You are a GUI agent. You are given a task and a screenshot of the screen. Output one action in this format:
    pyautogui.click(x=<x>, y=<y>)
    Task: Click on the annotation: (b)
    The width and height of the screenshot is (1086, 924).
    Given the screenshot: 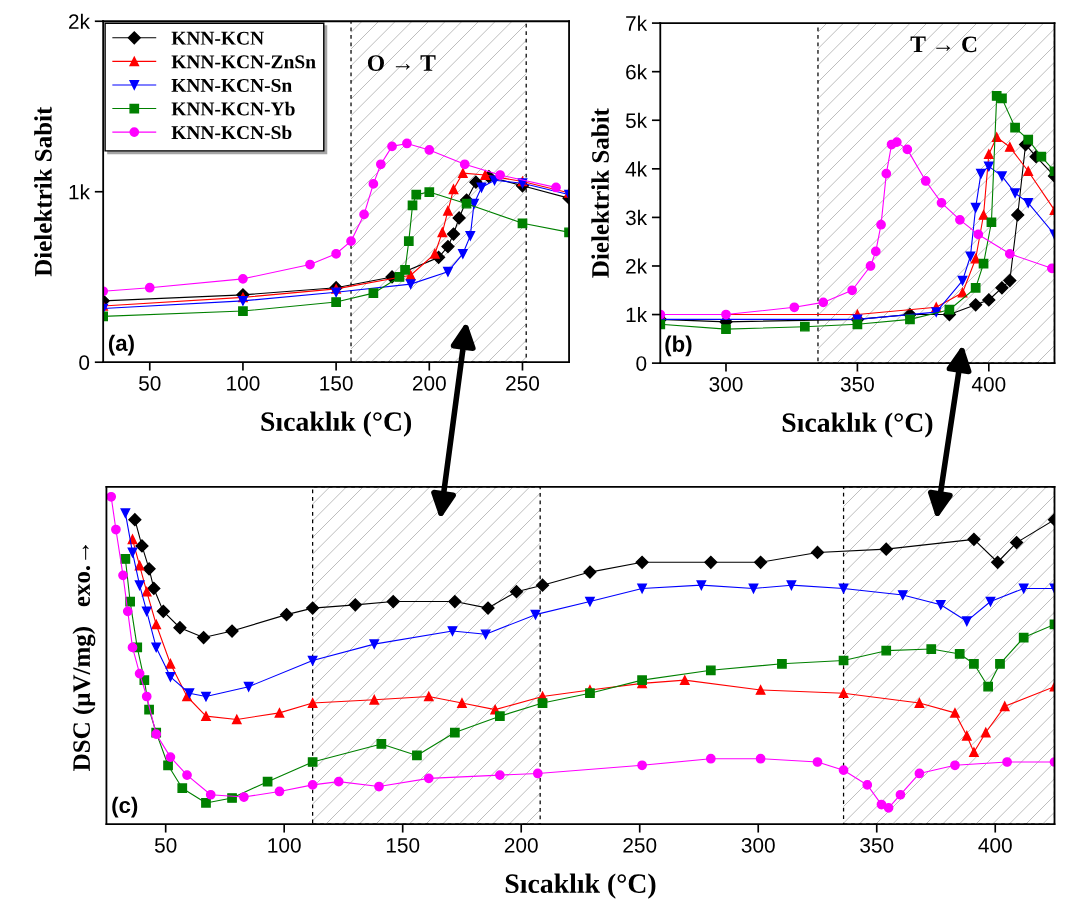 What is the action you would take?
    pyautogui.click(x=678, y=346)
    